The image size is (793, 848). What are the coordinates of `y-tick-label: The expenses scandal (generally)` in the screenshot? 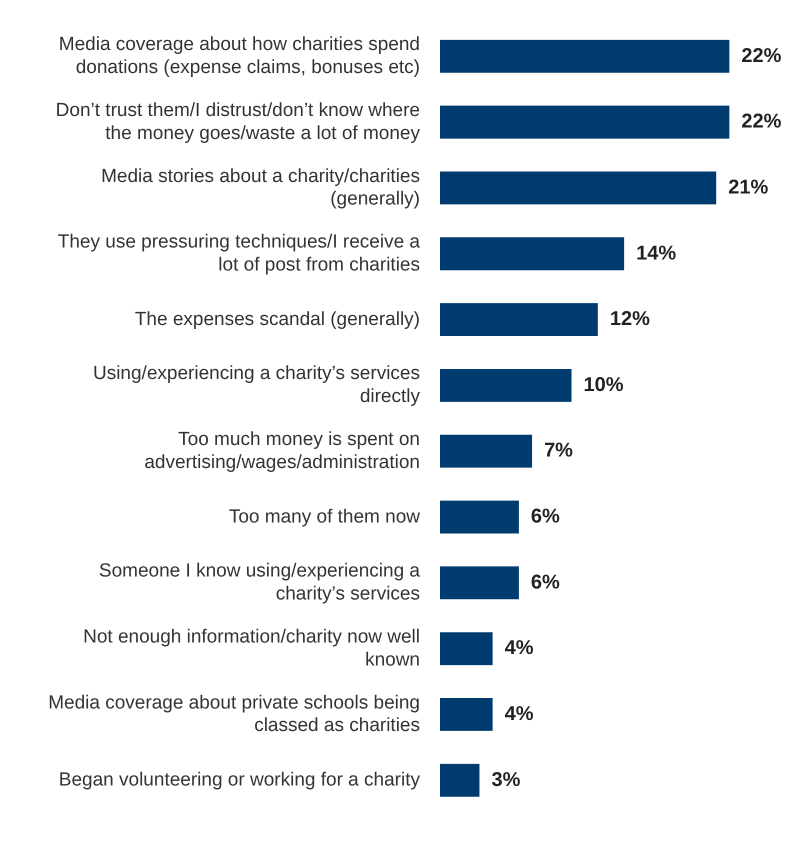 It's located at (277, 319).